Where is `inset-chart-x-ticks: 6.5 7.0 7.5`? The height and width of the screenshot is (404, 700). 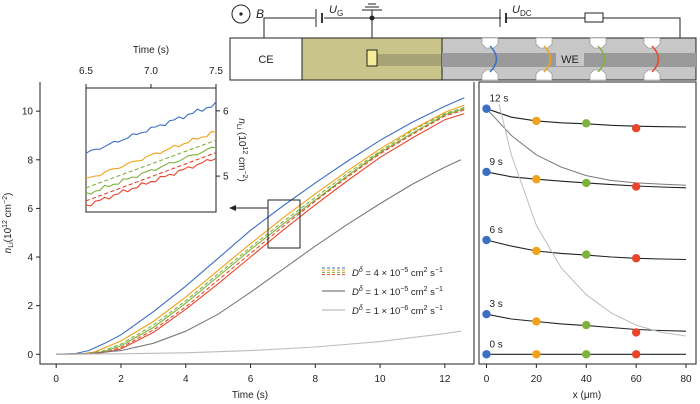
inset-chart-x-ticks: 6.5 7.0 7.5 is located at coordinates (151, 77).